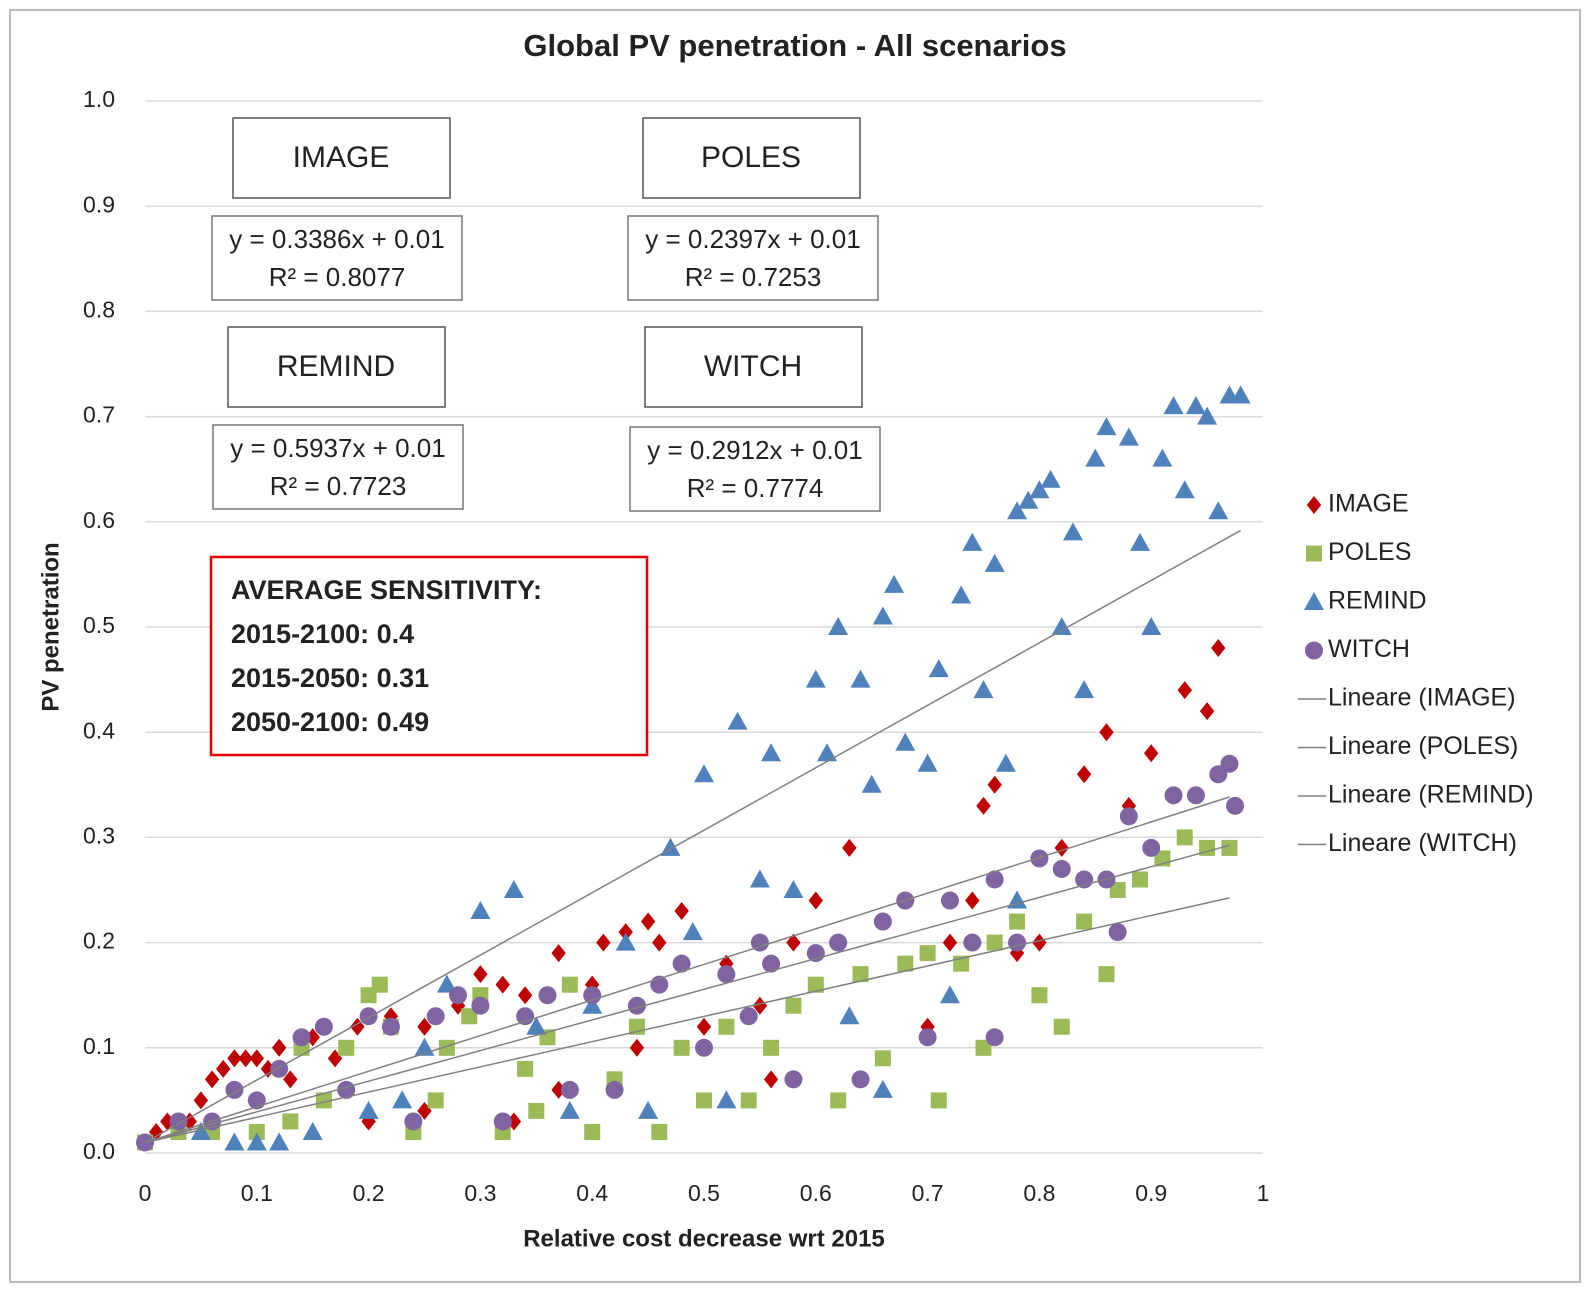 This screenshot has width=1591, height=1295. Describe the element at coordinates (755, 469) in the screenshot. I see `equation-box` at that location.